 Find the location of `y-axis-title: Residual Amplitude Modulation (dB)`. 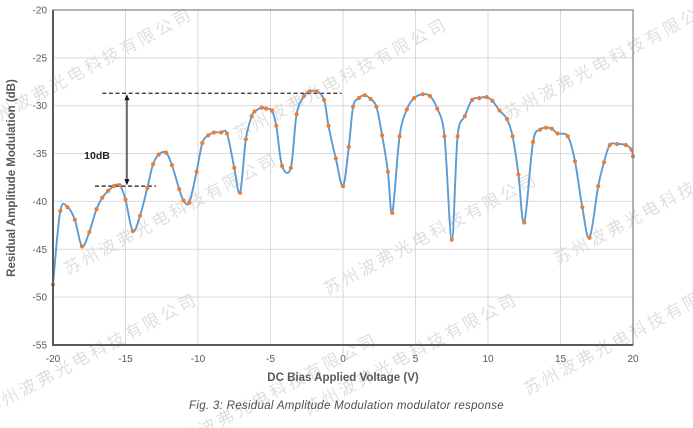

y-axis-title: Residual Amplitude Modulation (dB) is located at coordinates (12, 178).